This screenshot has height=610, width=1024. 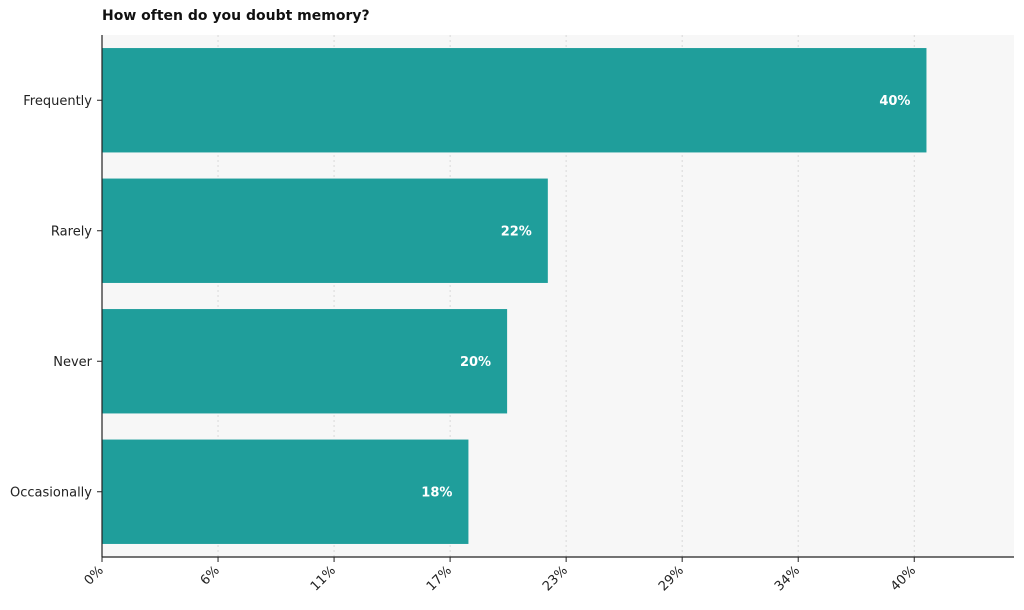 I want to click on x-tick-label: 6%, so click(x=210, y=575).